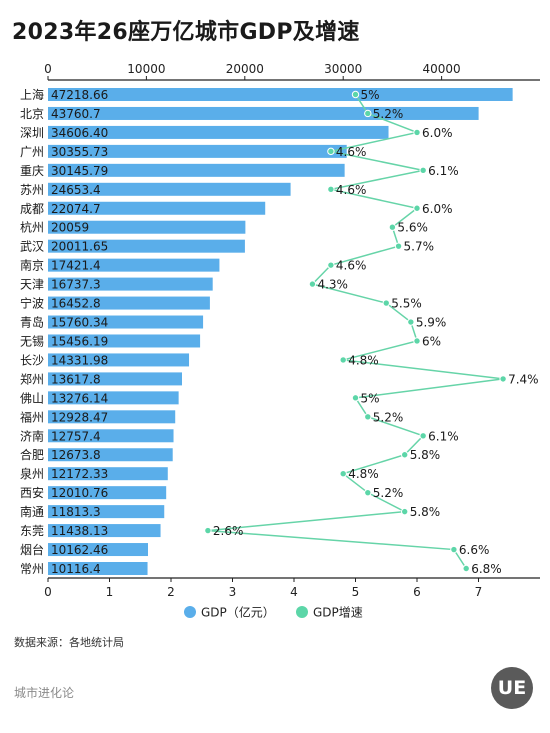 This screenshot has height=733, width=550. What do you see at coordinates (32, 285) in the screenshot?
I see `category-label: 天津` at bounding box center [32, 285].